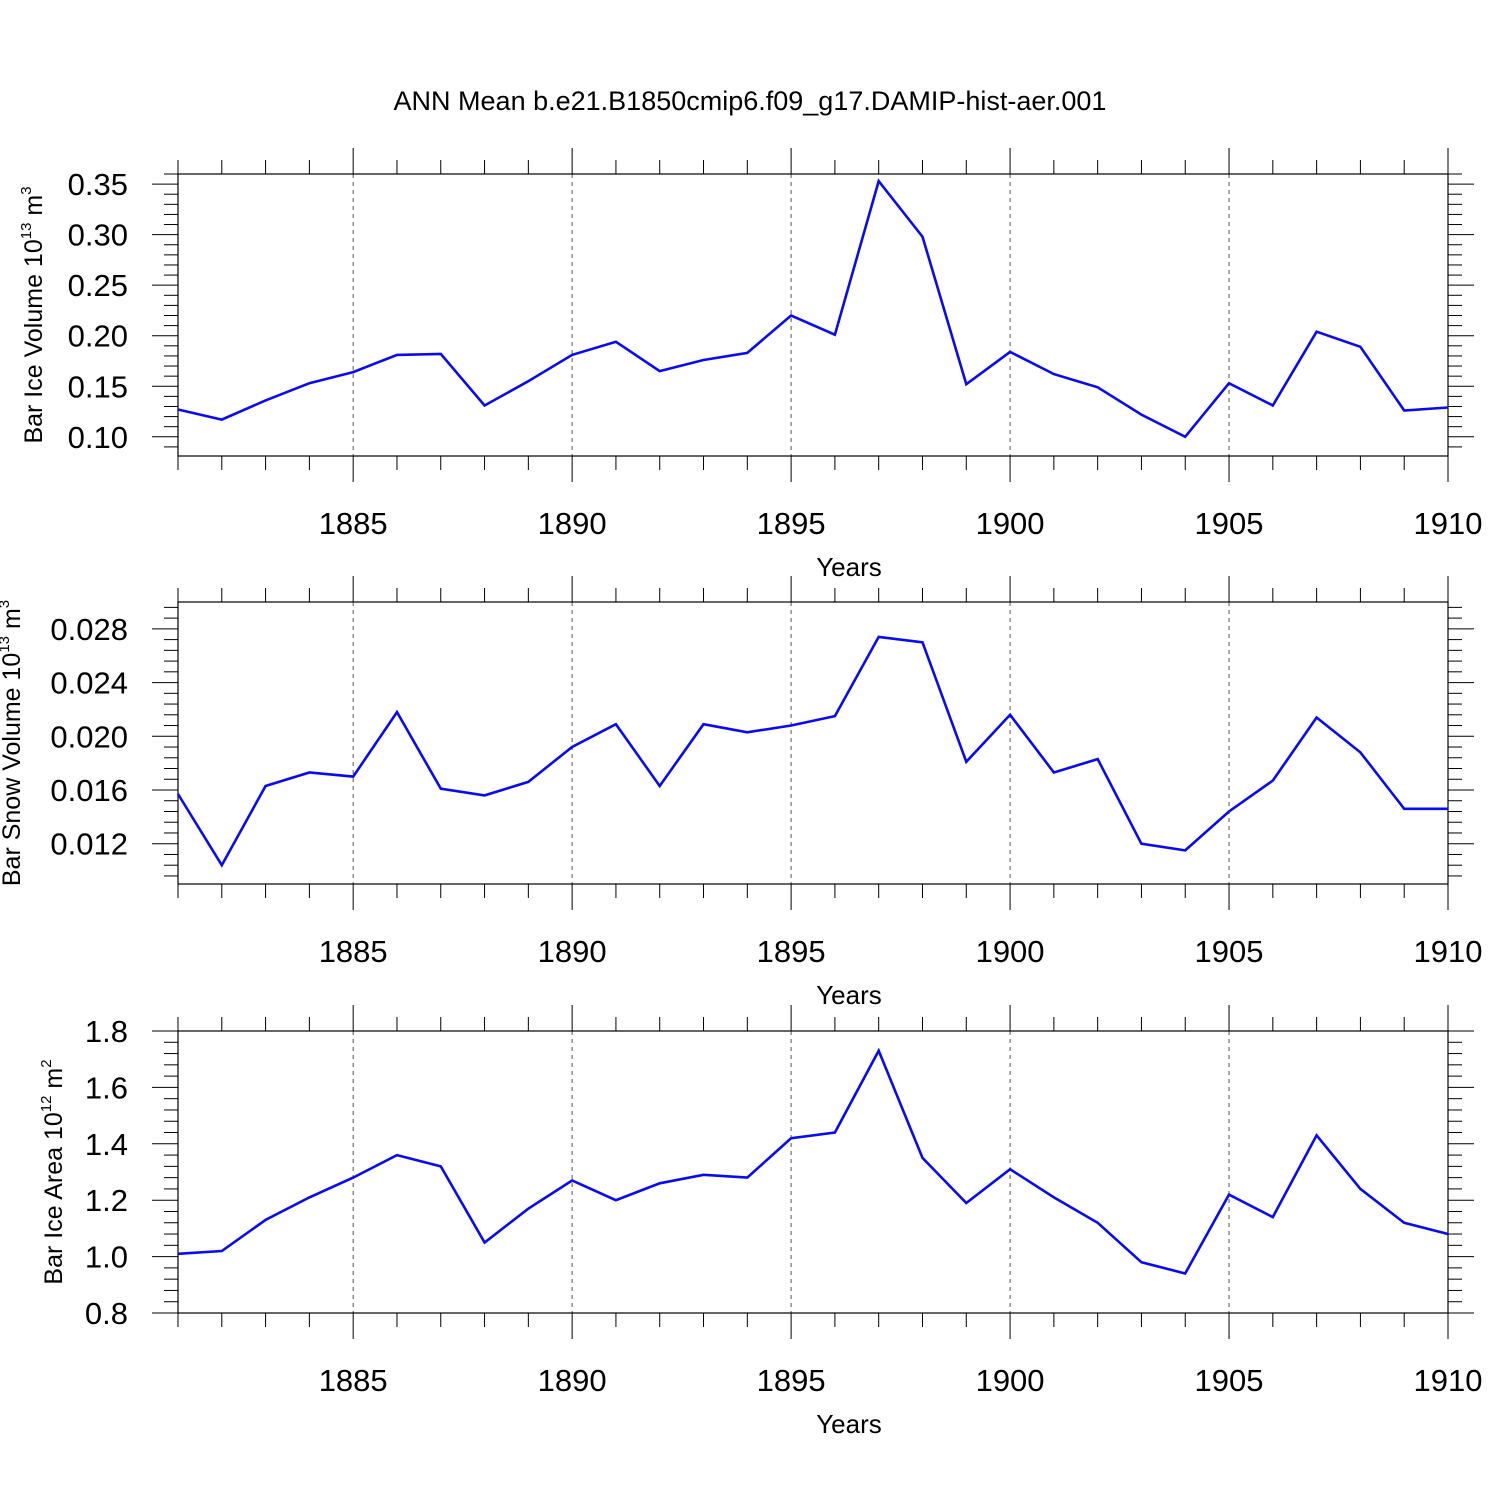 The image size is (1500, 1500). What do you see at coordinates (13, 743) in the screenshot?
I see `y-axis-label: Bar Snow Volume 1013 m3` at bounding box center [13, 743].